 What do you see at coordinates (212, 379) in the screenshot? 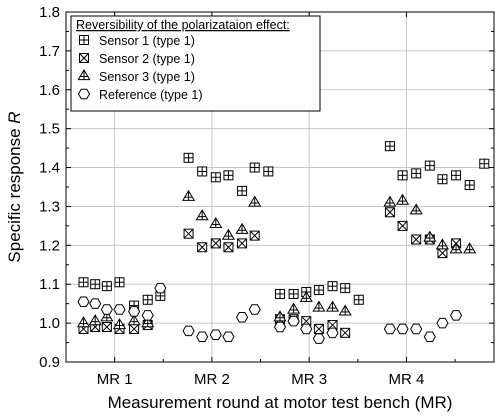
I see `x-tick-label: MR 2` at bounding box center [212, 379].